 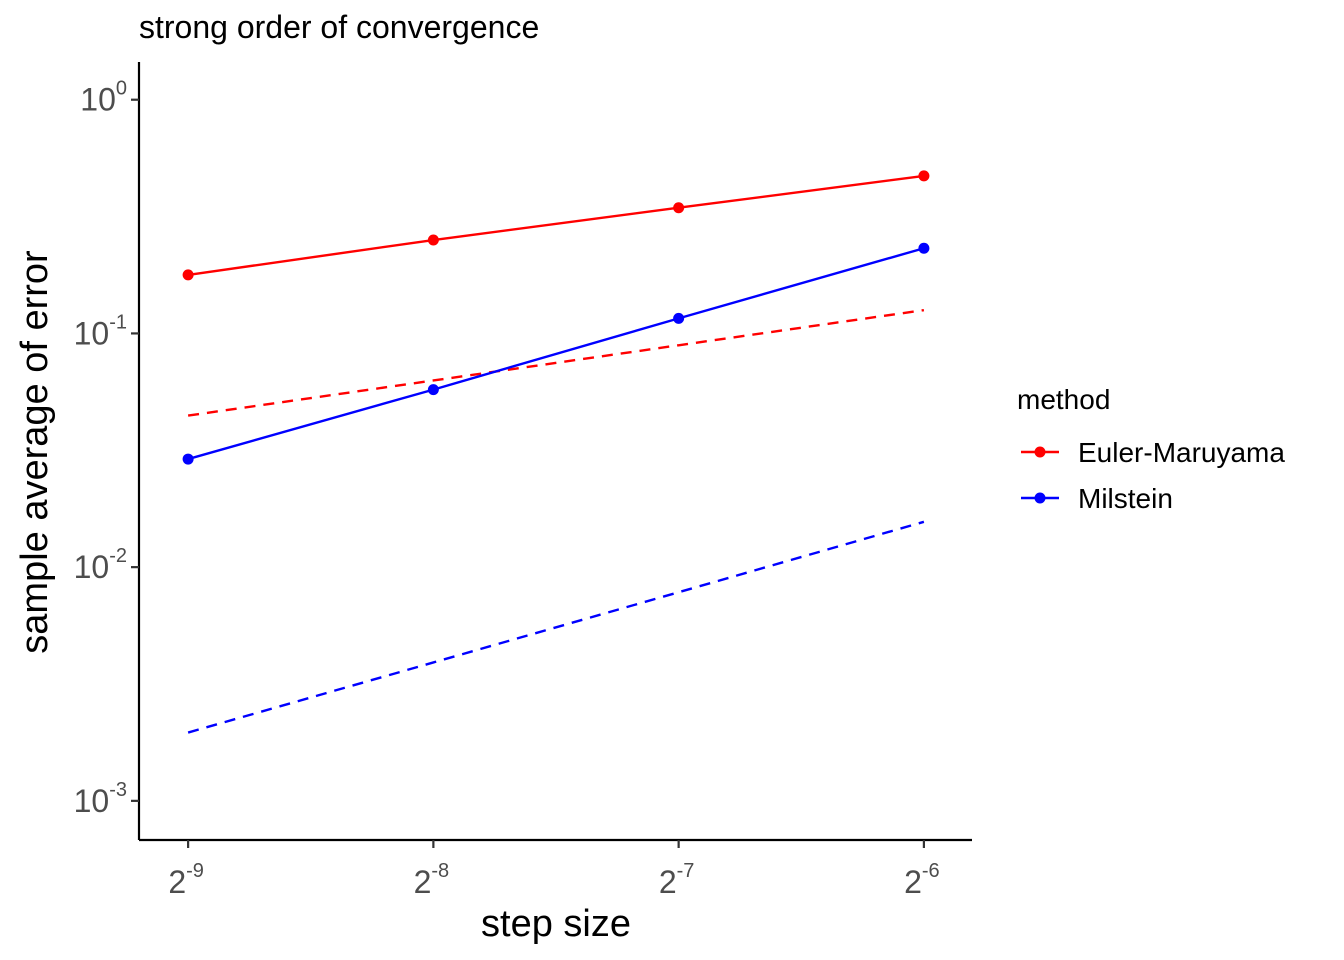 What do you see at coordinates (677, 880) in the screenshot?
I see `x-tick-label: 2-7` at bounding box center [677, 880].